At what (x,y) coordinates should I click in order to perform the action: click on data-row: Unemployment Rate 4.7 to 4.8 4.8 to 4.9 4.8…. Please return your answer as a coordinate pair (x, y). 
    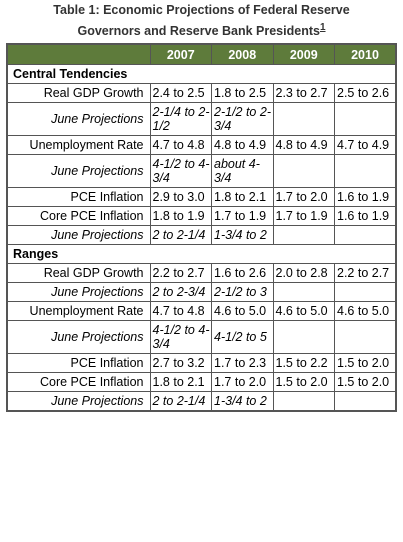
    Looking at the image, I should click on (201, 145).